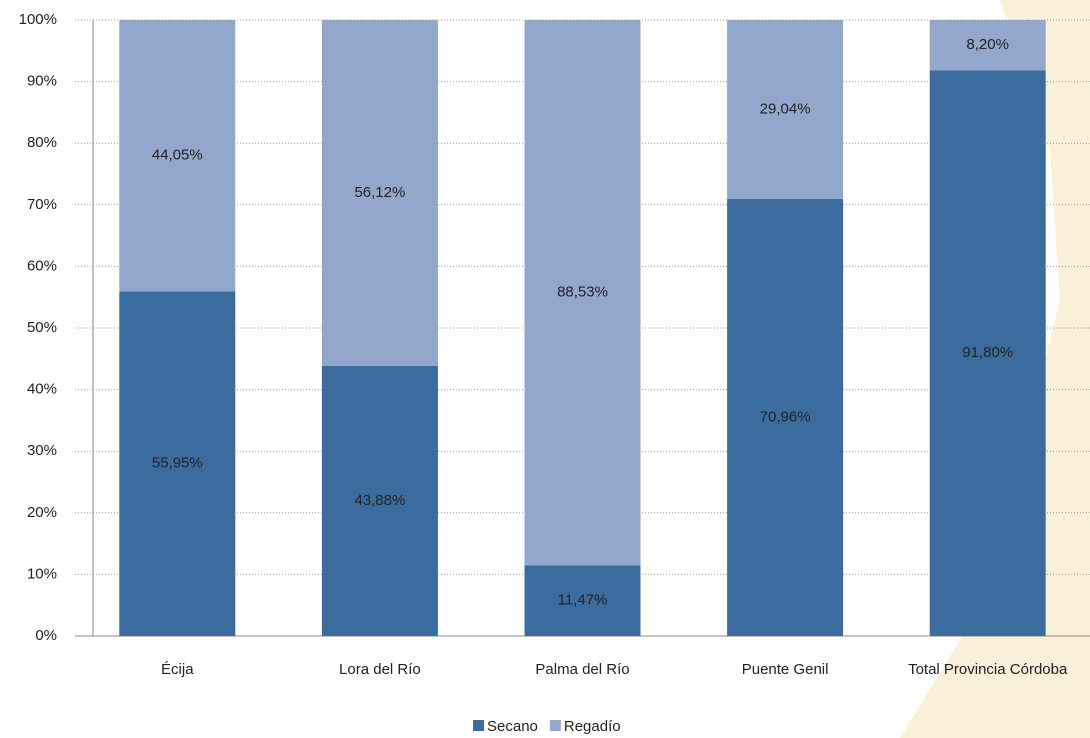 The image size is (1090, 738). Describe the element at coordinates (42, 142) in the screenshot. I see `y-tick-label: 80%` at that location.